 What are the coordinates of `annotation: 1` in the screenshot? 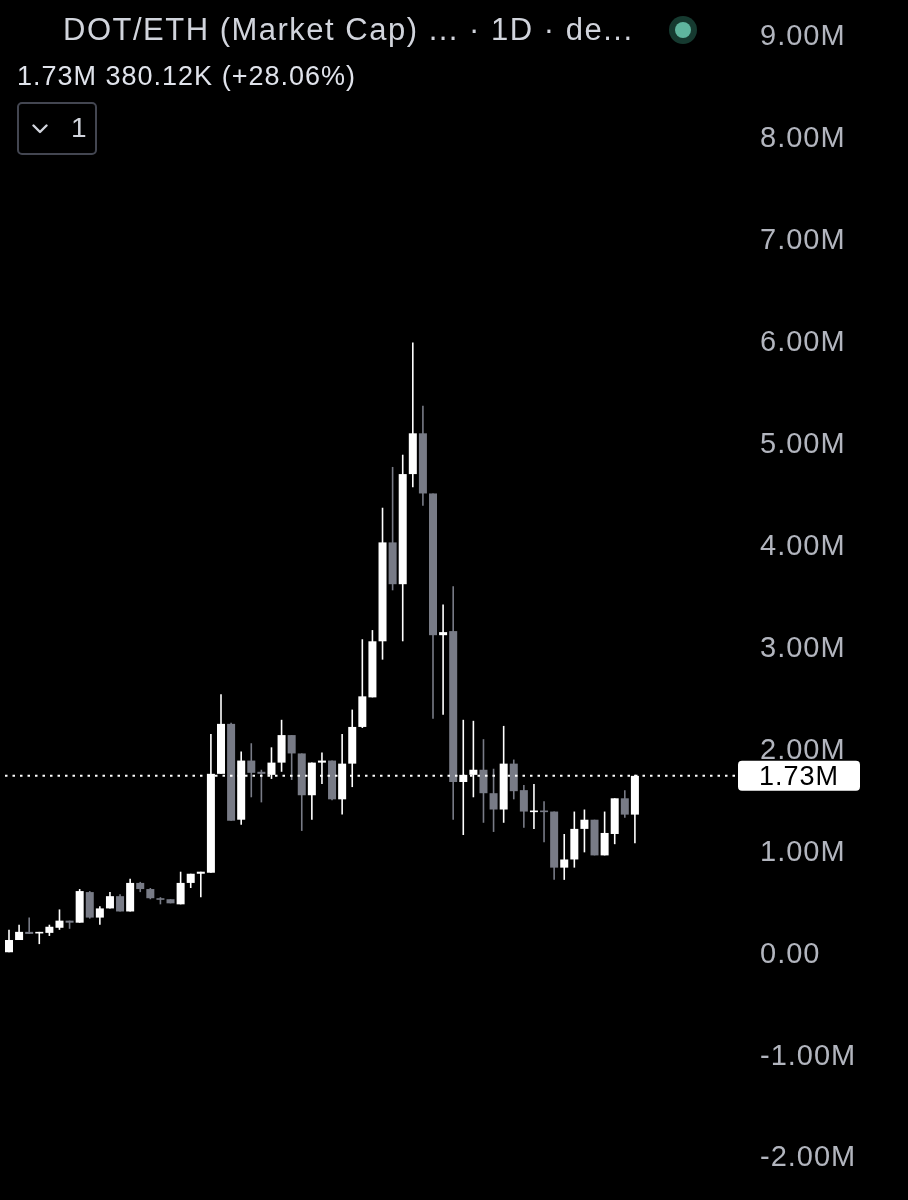 It's located at (79, 127).